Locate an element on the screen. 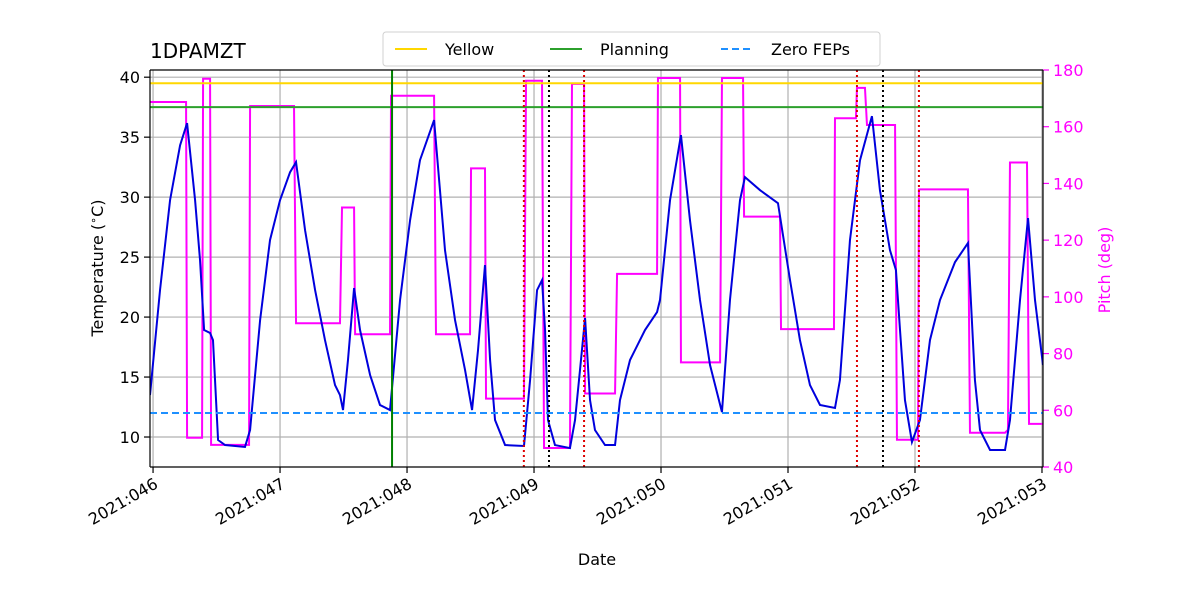 The image size is (1200, 600). x-tick-label: 2021:050 is located at coordinates (631, 501).